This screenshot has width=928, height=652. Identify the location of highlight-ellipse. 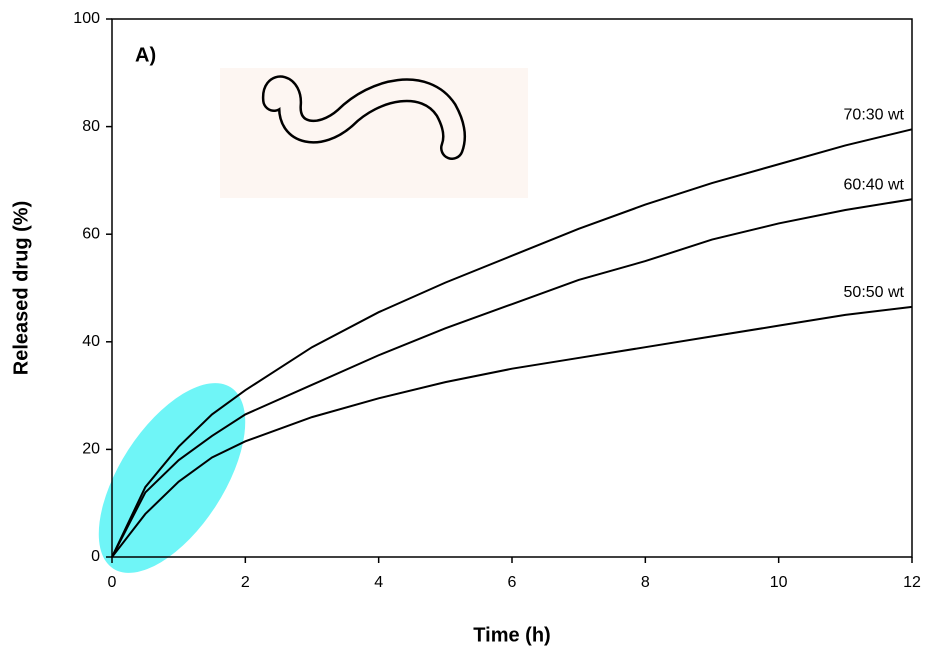
(172, 478).